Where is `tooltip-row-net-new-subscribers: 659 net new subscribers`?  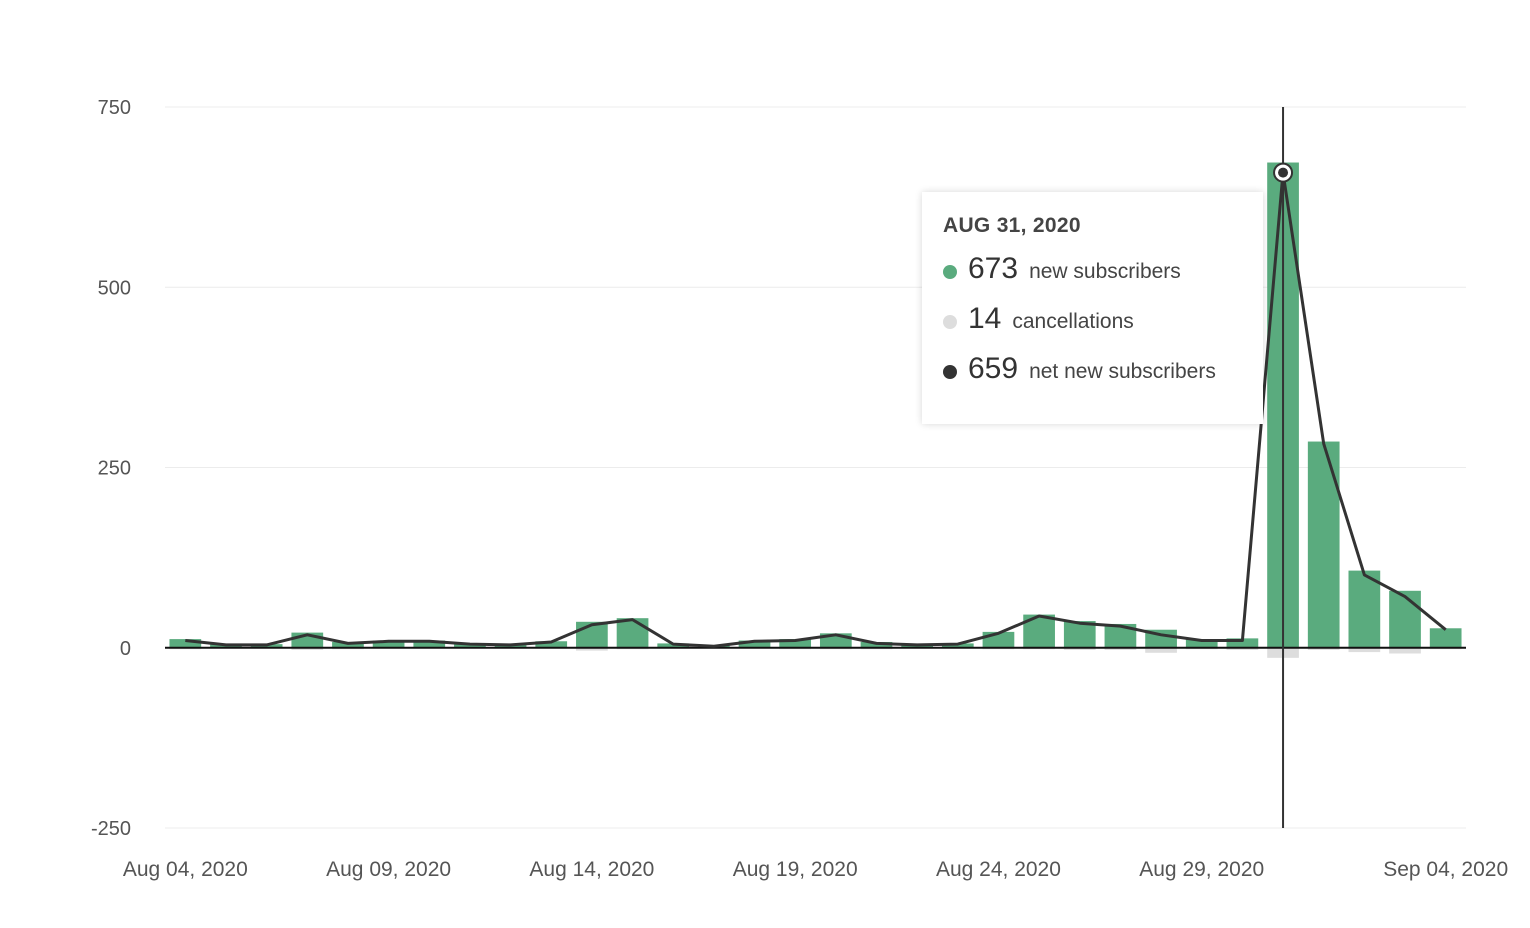 tooltip-row-net-new-subscribers: 659 net new subscribers is located at coordinates (1103, 377).